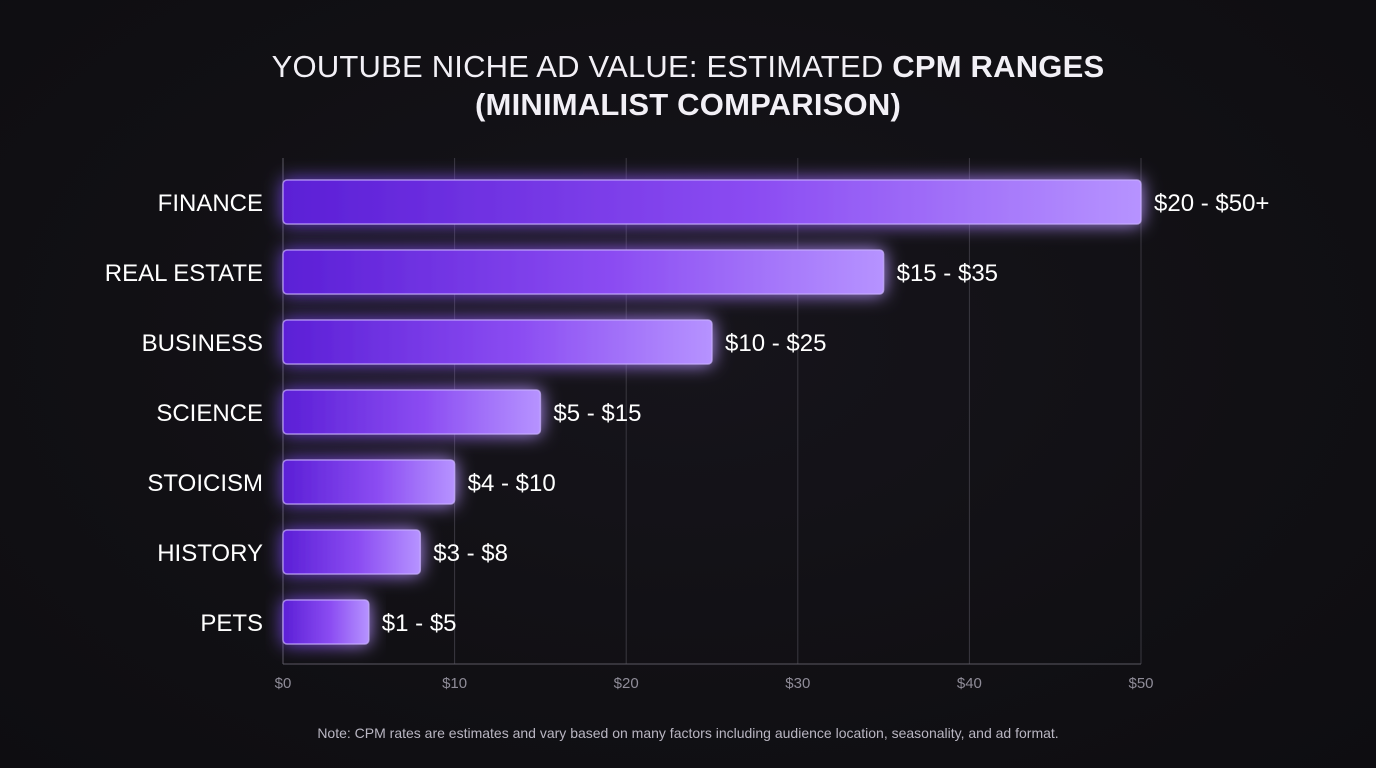 The image size is (1376, 768). I want to click on category-label: PETS, so click(231, 623).